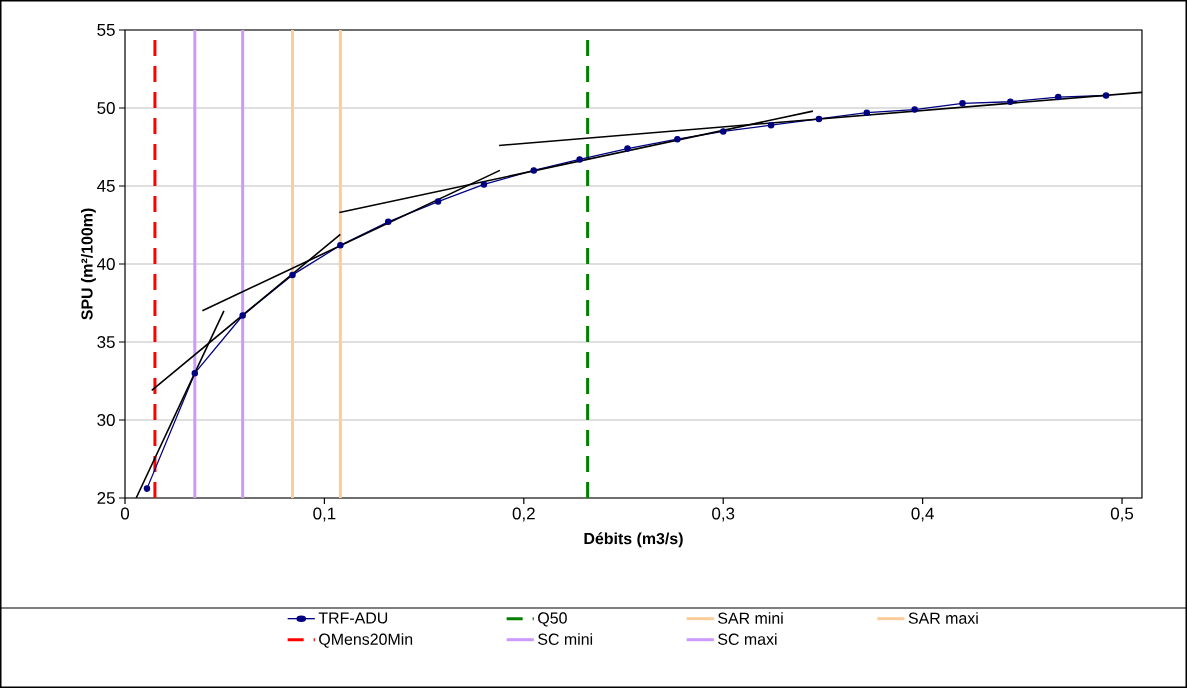 The width and height of the screenshot is (1187, 688). I want to click on x-tick-label: 0,2, so click(523, 514).